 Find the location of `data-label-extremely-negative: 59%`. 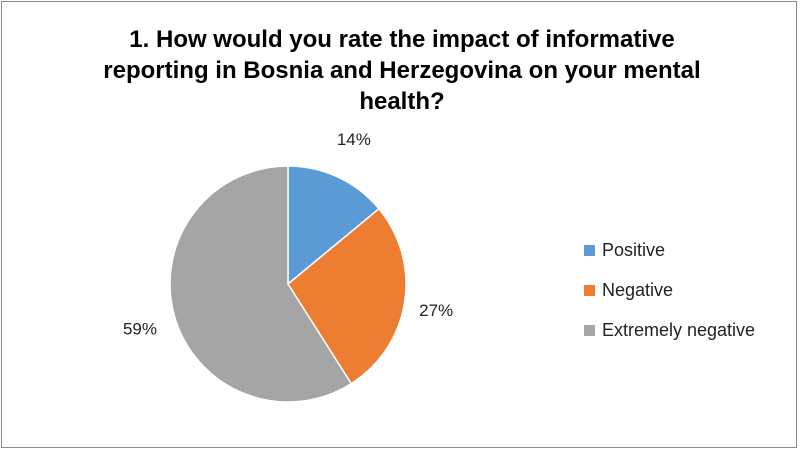

data-label-extremely-negative: 59% is located at coordinates (140, 328).